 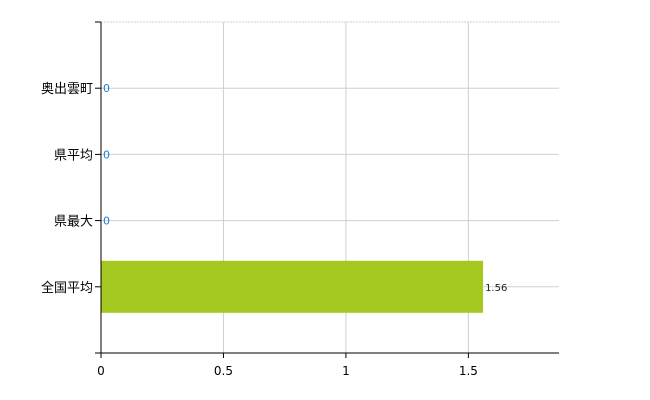 What do you see at coordinates (67, 89) in the screenshot?
I see `category-label: 奥出雲町` at bounding box center [67, 89].